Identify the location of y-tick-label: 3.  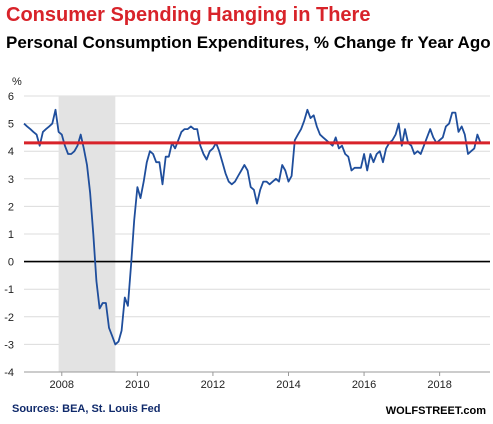
(11, 180).